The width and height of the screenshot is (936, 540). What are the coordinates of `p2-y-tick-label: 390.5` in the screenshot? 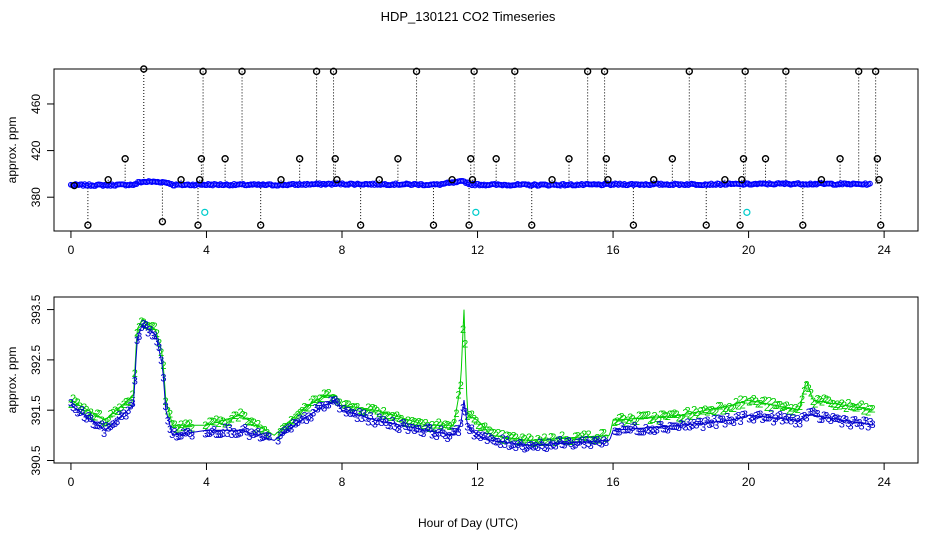 It's located at (36, 460).